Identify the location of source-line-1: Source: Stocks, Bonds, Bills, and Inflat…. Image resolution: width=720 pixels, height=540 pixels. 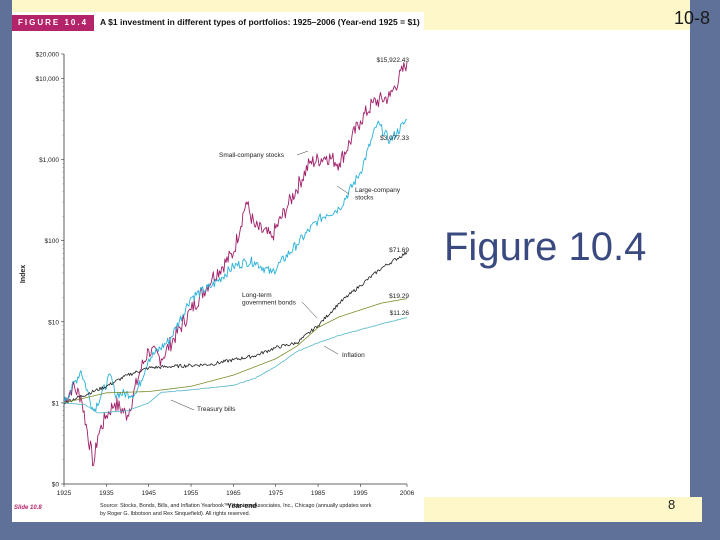
(236, 506).